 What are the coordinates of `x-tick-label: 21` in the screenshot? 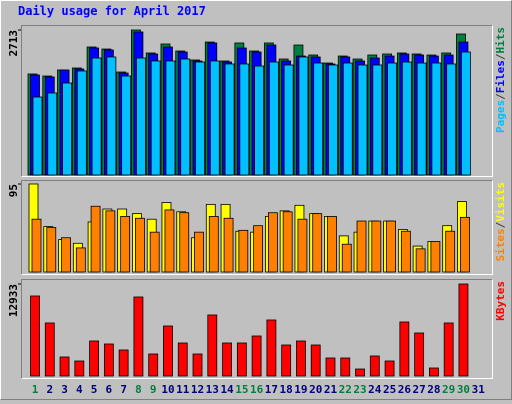 It's located at (331, 389).